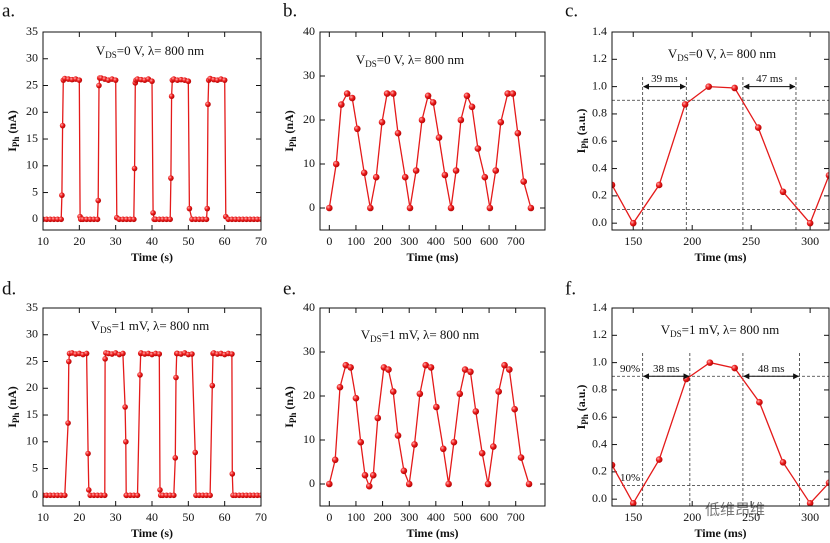 Image resolution: width=830 pixels, height=543 pixels. Describe the element at coordinates (581, 400) in the screenshot. I see `y-axis-label-part: (a.u.)` at that location.